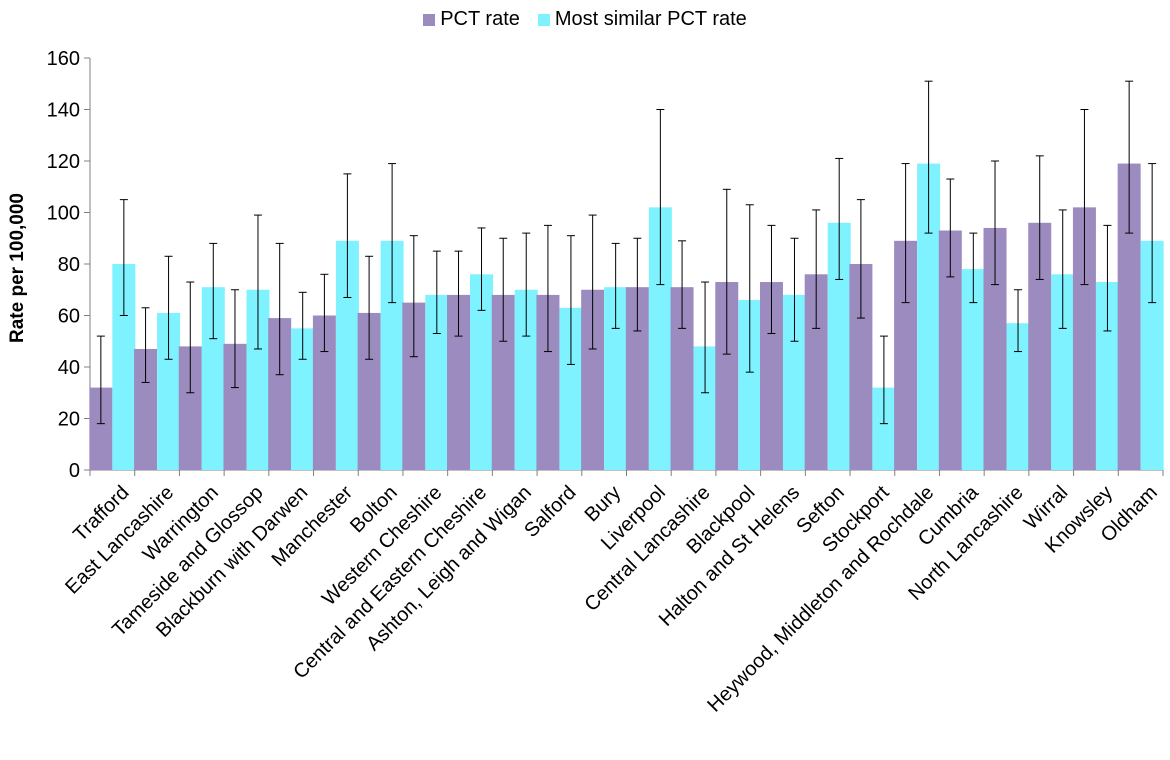 The width and height of the screenshot is (1170, 760). Describe the element at coordinates (1107, 278) in the screenshot. I see `error-bar-most-similar-pct-rate-knowsley` at that location.